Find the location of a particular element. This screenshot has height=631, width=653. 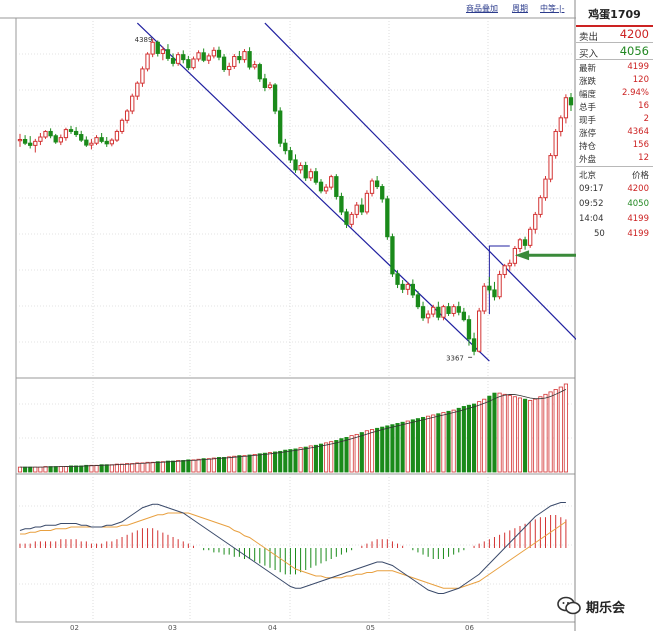

x-axis: 0203040506莱 is located at coordinates (331, 627).